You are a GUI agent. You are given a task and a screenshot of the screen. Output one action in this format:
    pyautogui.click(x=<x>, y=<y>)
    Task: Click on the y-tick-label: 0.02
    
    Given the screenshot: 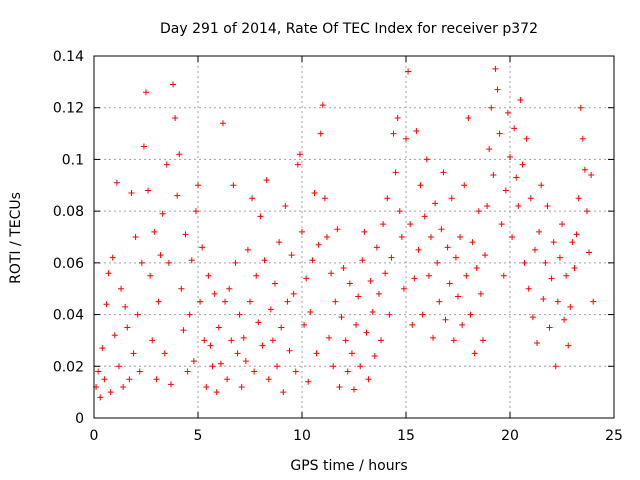 What is the action you would take?
    pyautogui.click(x=68, y=367)
    